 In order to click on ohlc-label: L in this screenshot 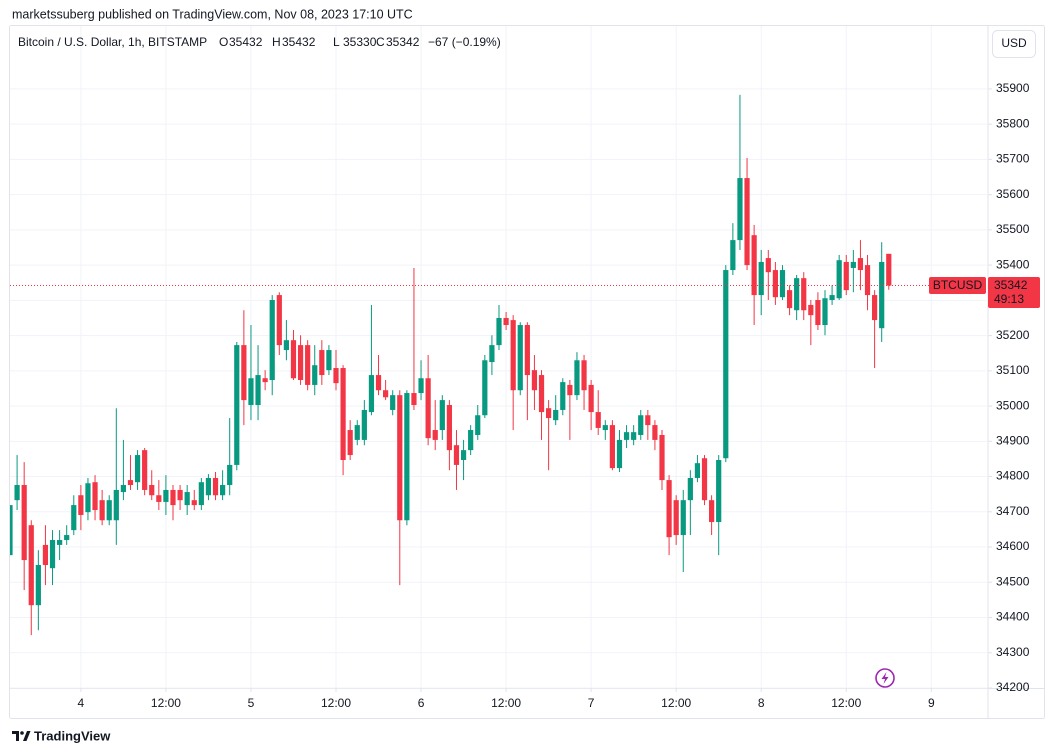, I will do `click(336, 42)`.